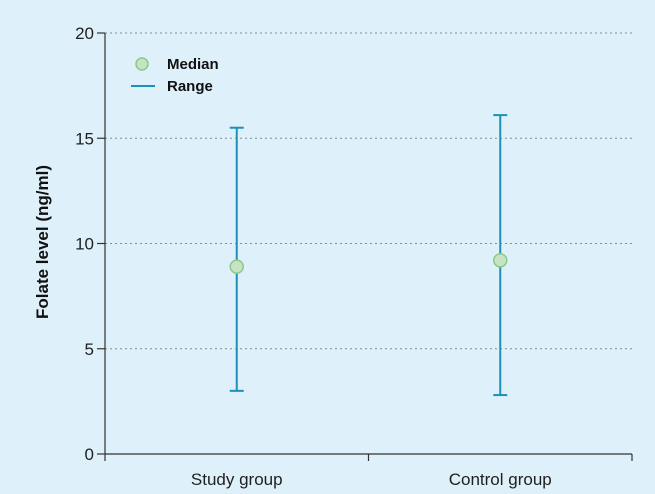  What do you see at coordinates (236, 266) in the screenshot?
I see `median-point-study-group` at bounding box center [236, 266].